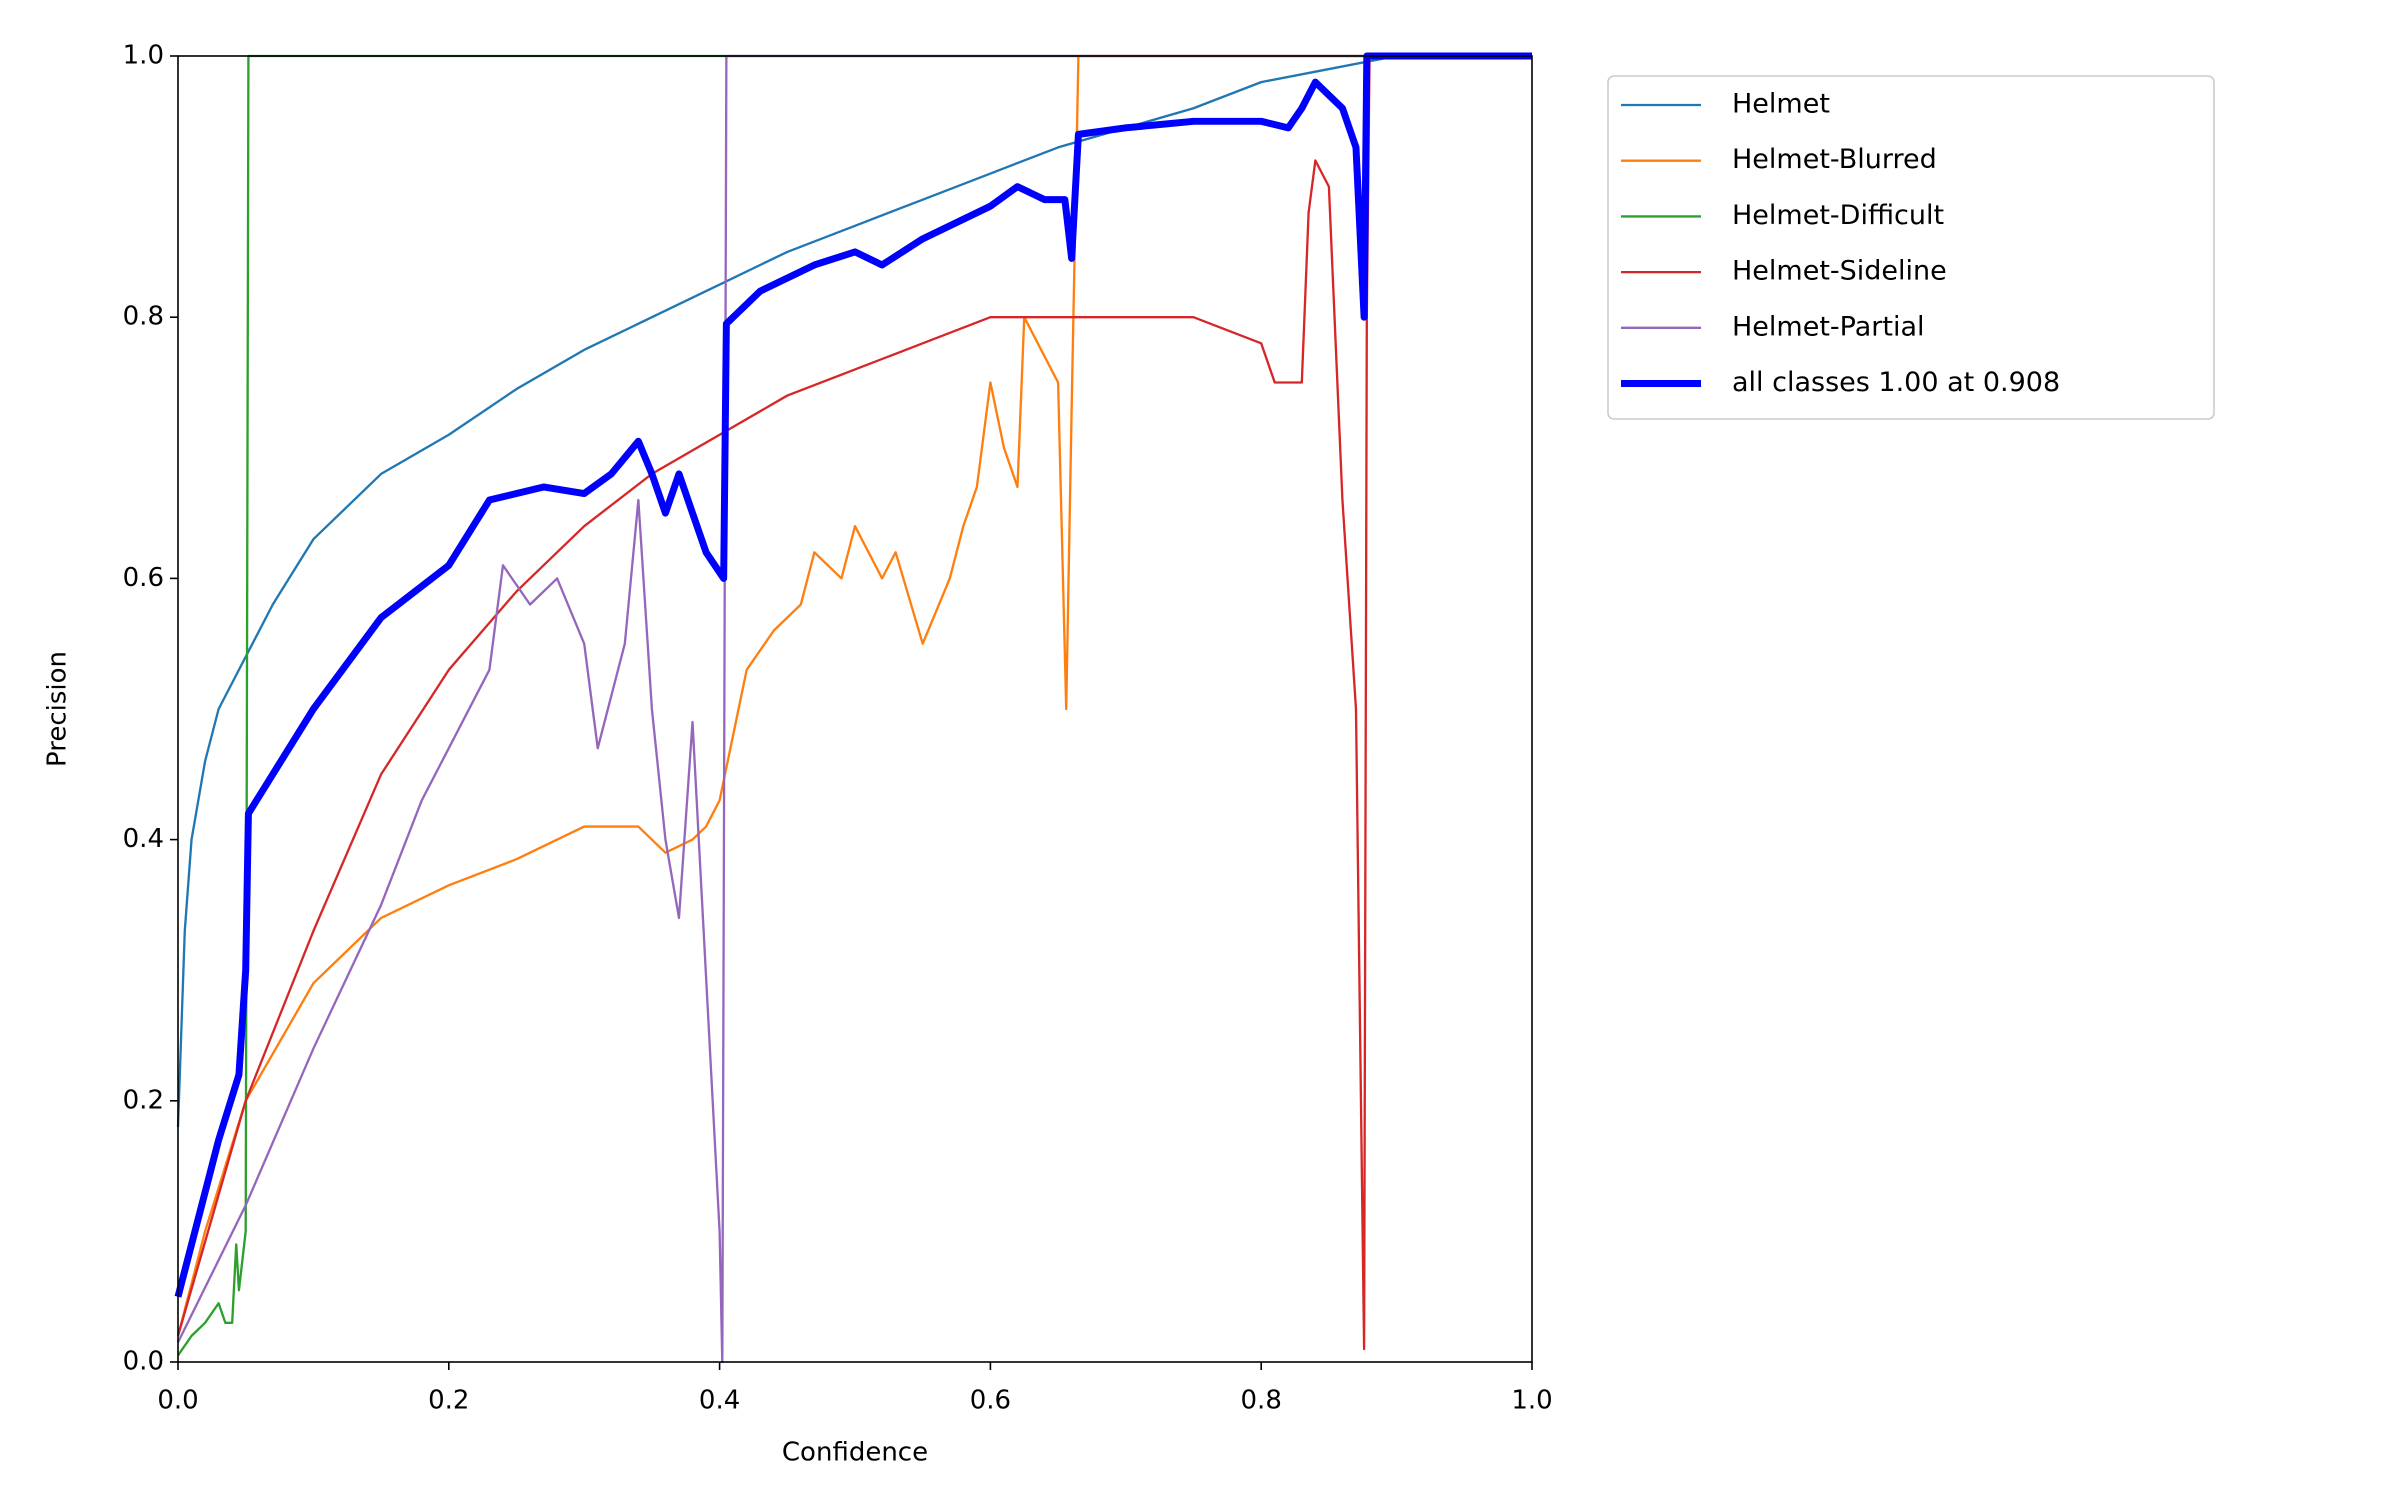 This screenshot has width=2400, height=1500. I want to click on legend-label: Helmet-Partial, so click(1828, 326).